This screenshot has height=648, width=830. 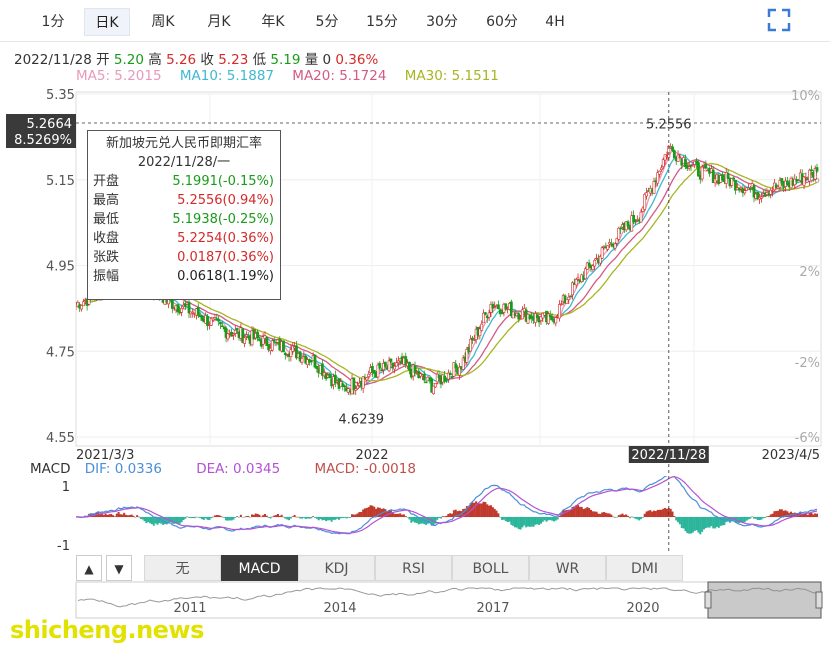 I want to click on navigator-left-handle, so click(x=708, y=600).